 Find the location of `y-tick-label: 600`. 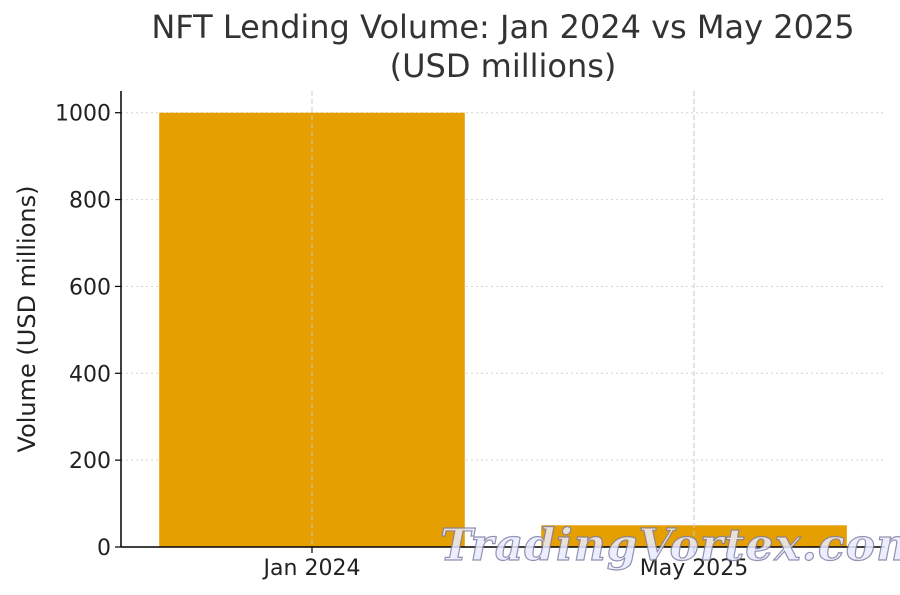

y-tick-label: 600 is located at coordinates (90, 287).